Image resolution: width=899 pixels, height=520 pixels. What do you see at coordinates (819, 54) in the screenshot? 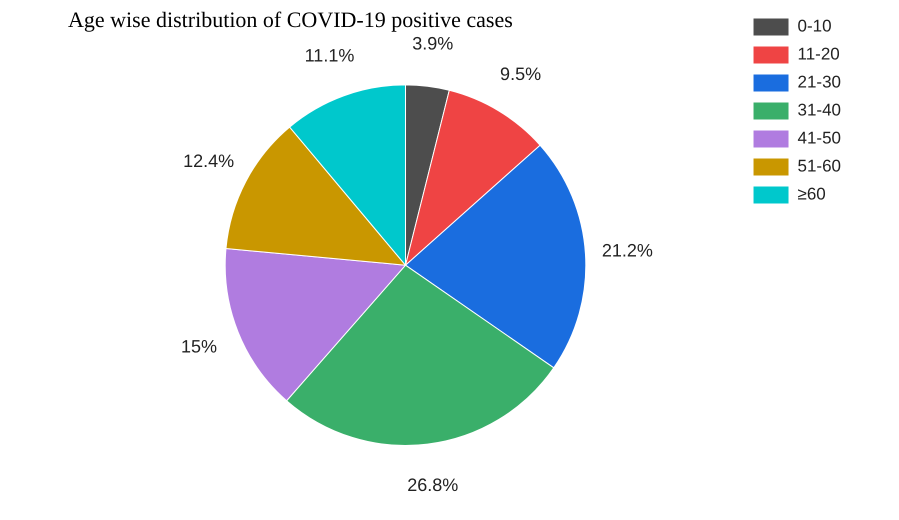
I see `legend-label: 11-20` at bounding box center [819, 54].